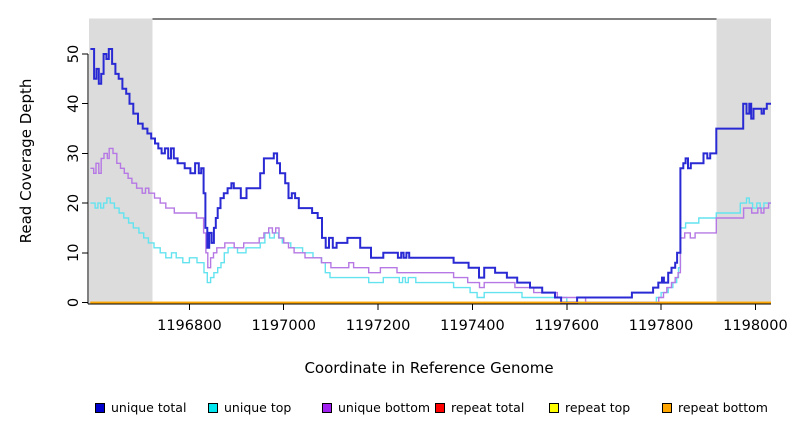 This screenshot has width=792, height=432. What do you see at coordinates (384, 407) in the screenshot?
I see `legend-item-label: unique bottom` at bounding box center [384, 407].